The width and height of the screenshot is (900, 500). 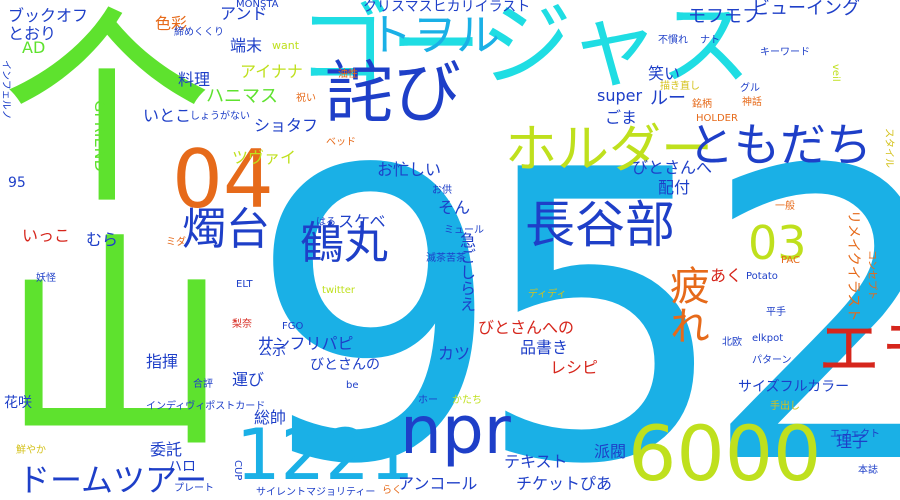 What do you see at coordinates (547, 294) in the screenshot?
I see `word-didi: ディディ` at bounding box center [547, 294].